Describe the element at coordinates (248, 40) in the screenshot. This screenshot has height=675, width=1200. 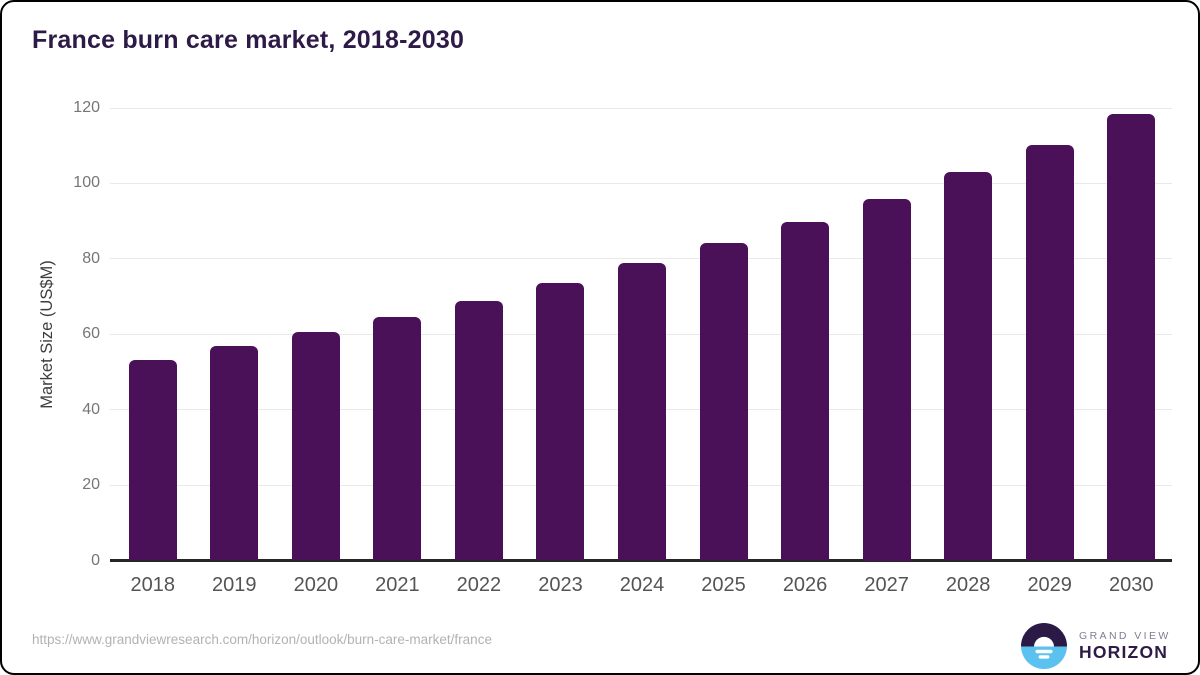
I see `chart-title: France burn care market, 2018-2030` at that location.